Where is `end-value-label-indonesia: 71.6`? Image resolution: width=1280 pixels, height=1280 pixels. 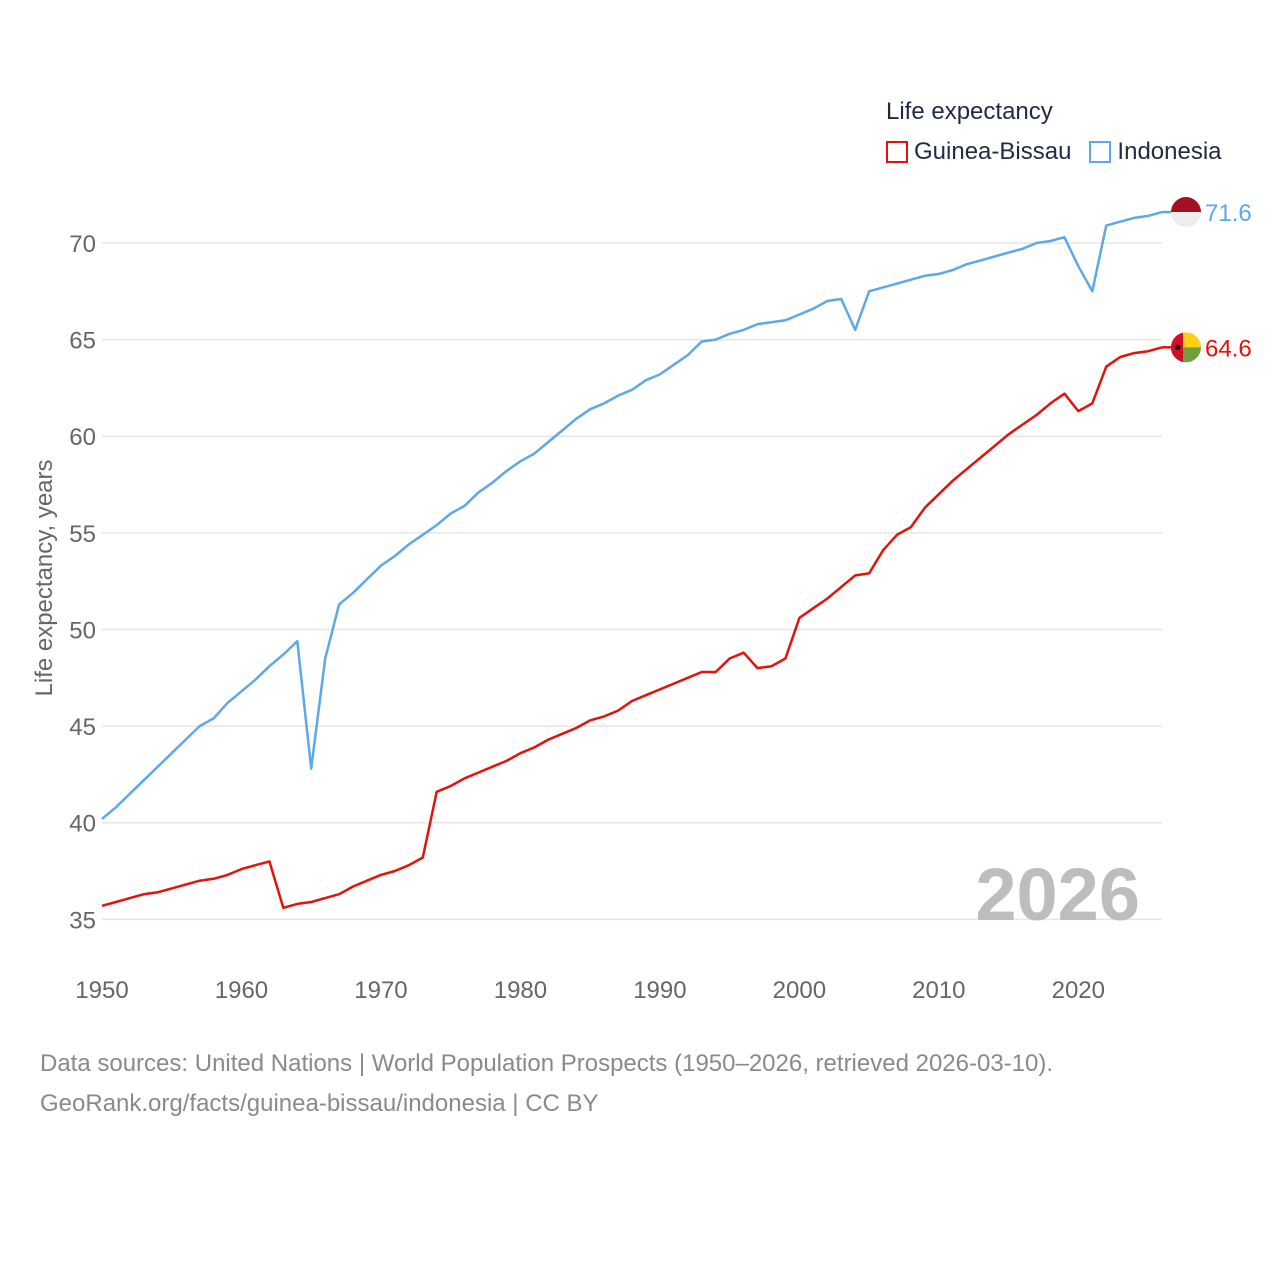 end-value-label-indonesia: 71.6 is located at coordinates (1228, 213).